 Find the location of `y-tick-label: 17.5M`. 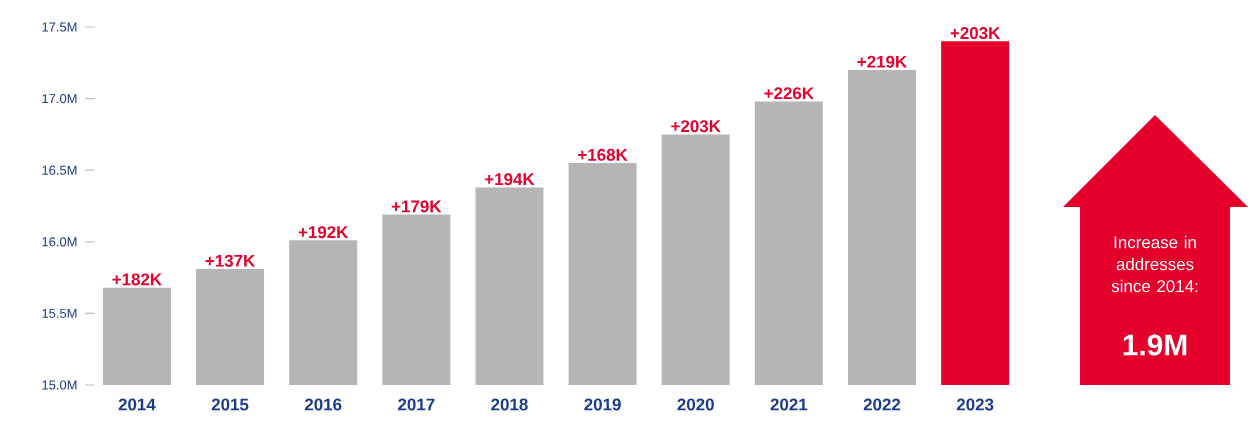

y-tick-label: 17.5M is located at coordinates (59, 27).